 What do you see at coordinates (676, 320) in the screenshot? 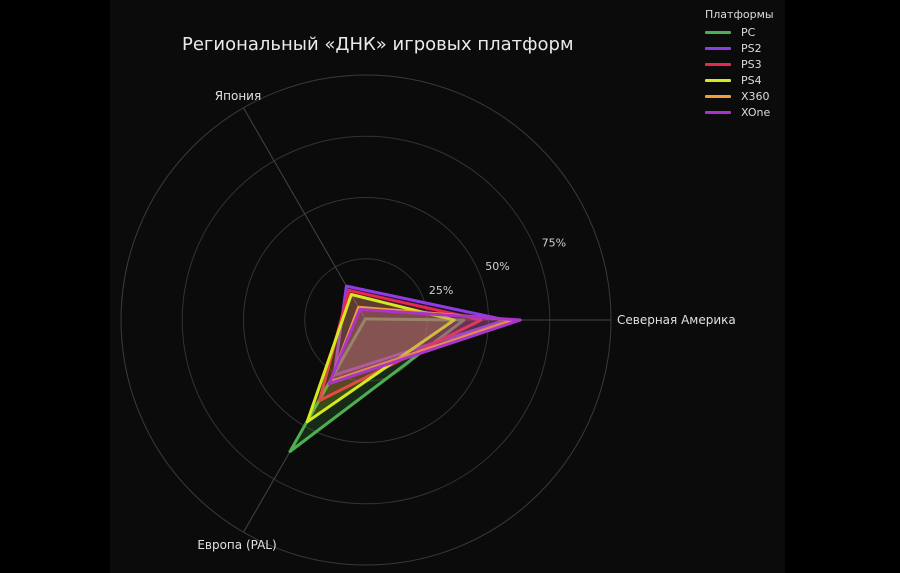
I see `axis-label: Северная Америка` at bounding box center [676, 320].